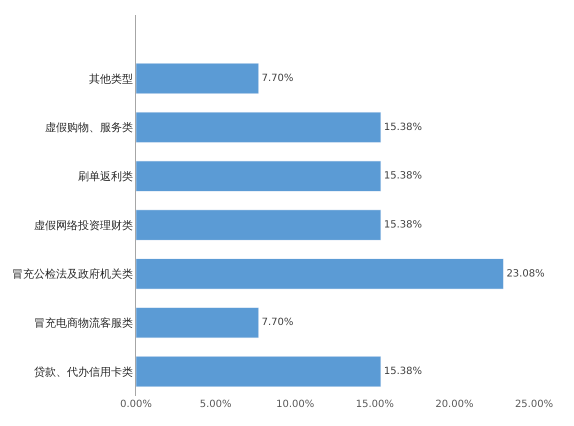 This screenshot has height=426, width=574. What do you see at coordinates (216, 404) in the screenshot?
I see `x-tick-label: 5.00%` at bounding box center [216, 404].